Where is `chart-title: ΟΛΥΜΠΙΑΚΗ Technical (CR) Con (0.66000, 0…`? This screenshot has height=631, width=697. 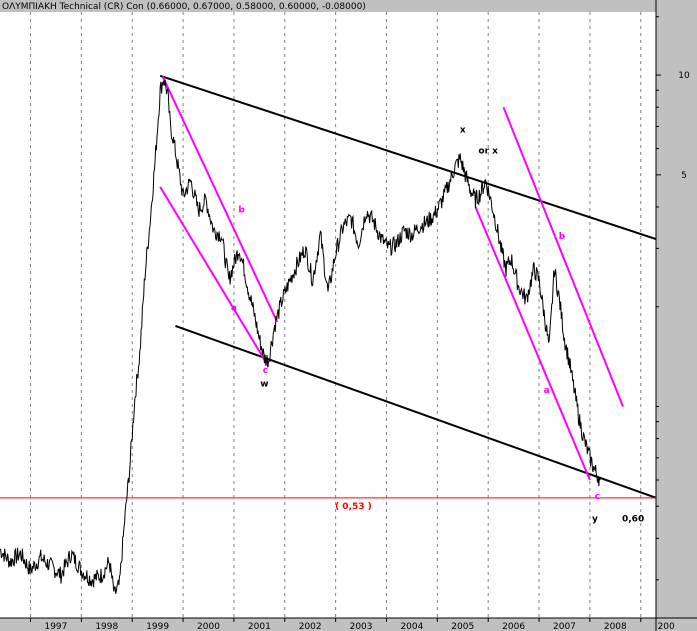
chart-title: ΟΛΥΜΠΙΑΚΗ Technical (CR) Con (0.66000, 0… is located at coordinates (184, 7).